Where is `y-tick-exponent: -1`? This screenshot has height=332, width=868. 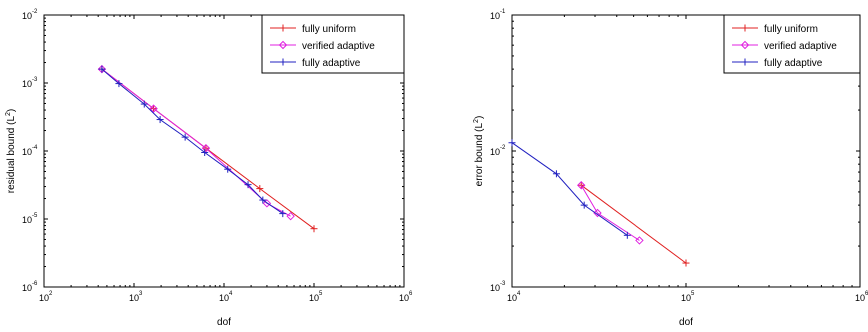 y-tick-exponent: -1 is located at coordinates (503, 12).